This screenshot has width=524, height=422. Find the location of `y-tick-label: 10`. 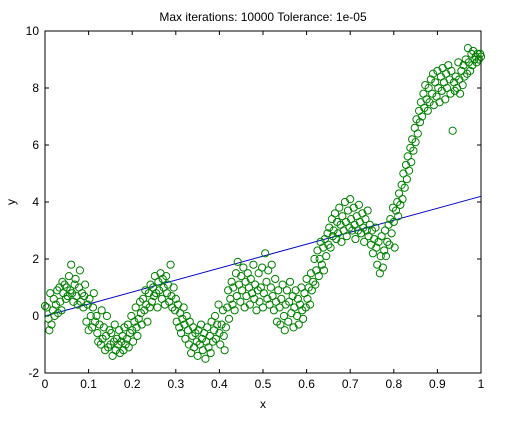

y-tick-label: 10 is located at coordinates (33, 31).